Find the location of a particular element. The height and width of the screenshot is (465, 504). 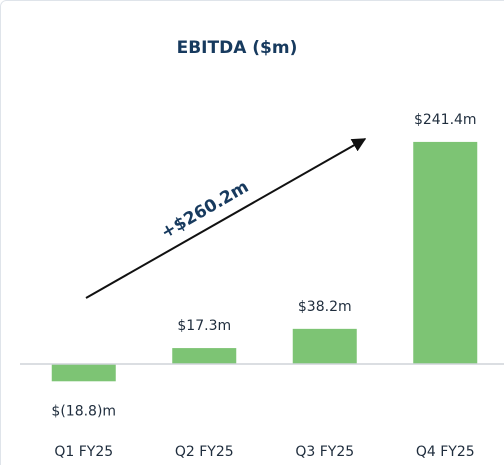

x-tick-label: Q1 FY25 is located at coordinates (83, 452).